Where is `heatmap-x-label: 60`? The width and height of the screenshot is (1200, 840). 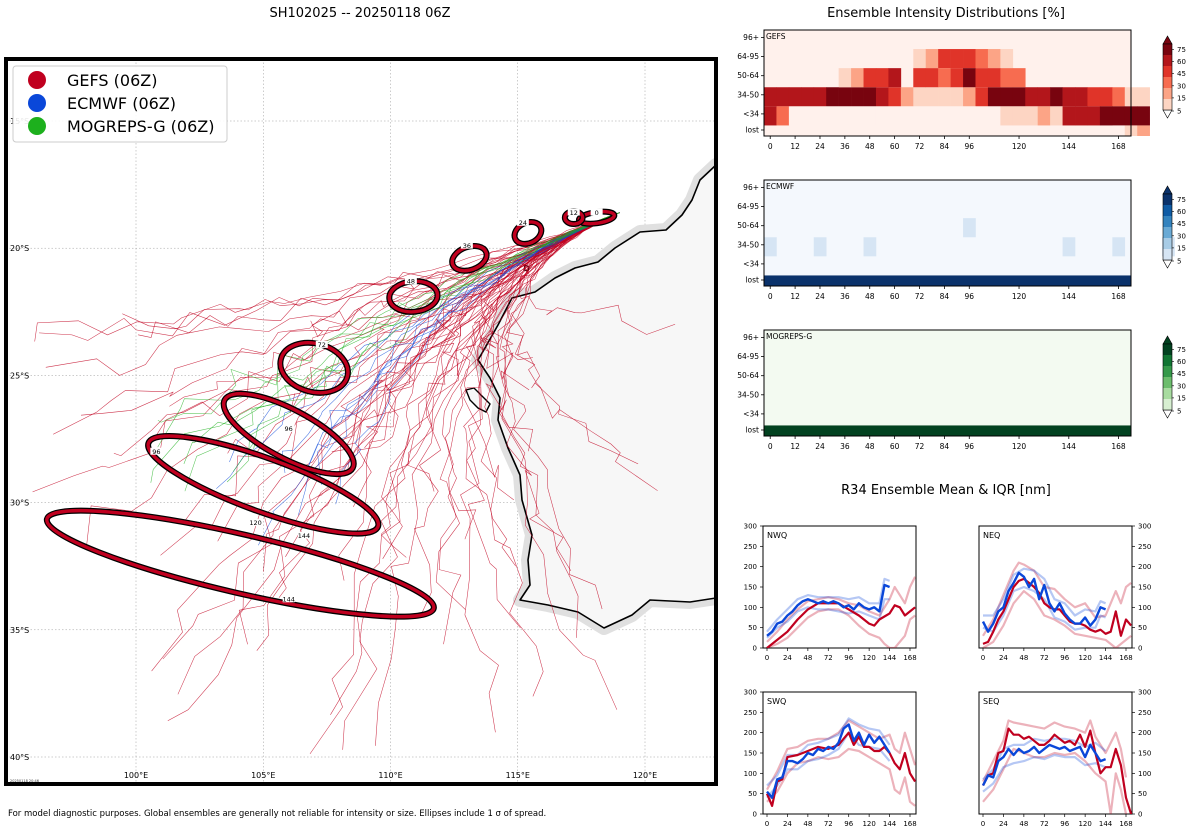 heatmap-x-label: 60 is located at coordinates (895, 296).